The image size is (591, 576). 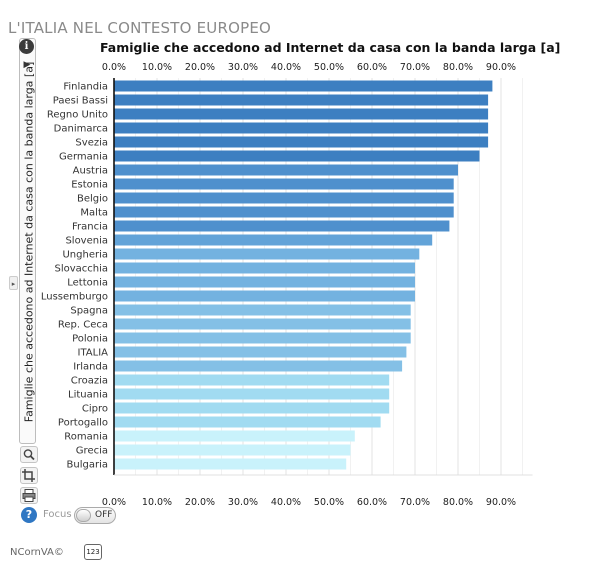 What do you see at coordinates (94, 213) in the screenshot?
I see `category-label: Malta` at bounding box center [94, 213].